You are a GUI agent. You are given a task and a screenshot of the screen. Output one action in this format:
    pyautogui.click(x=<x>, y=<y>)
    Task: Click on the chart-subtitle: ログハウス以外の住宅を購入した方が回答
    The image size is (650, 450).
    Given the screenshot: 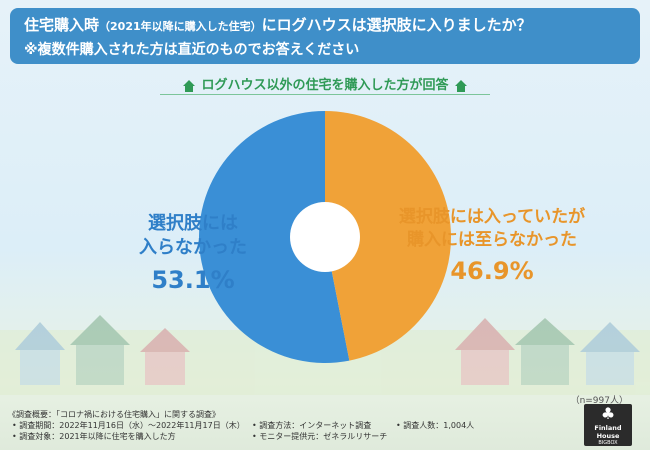 What is the action you would take?
    pyautogui.click(x=325, y=83)
    